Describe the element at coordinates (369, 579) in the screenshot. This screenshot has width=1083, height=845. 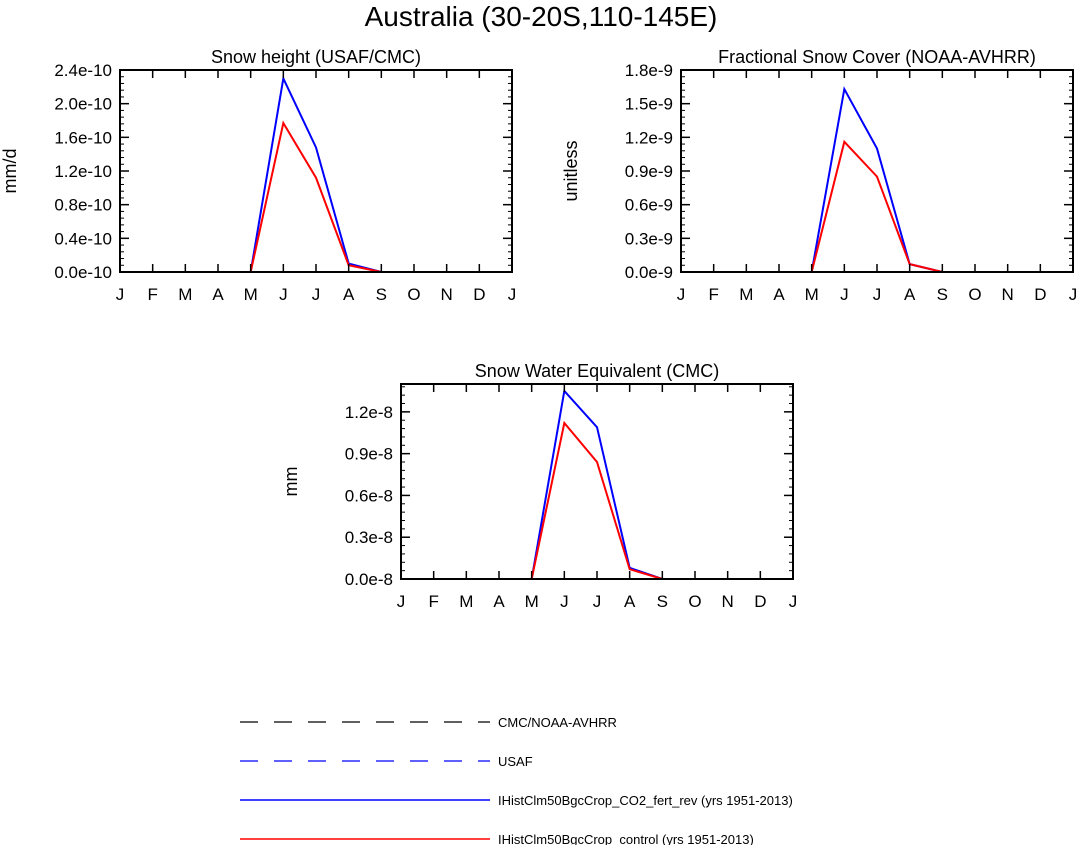
I see `y-tick-label: 0.0e-8` at that location.